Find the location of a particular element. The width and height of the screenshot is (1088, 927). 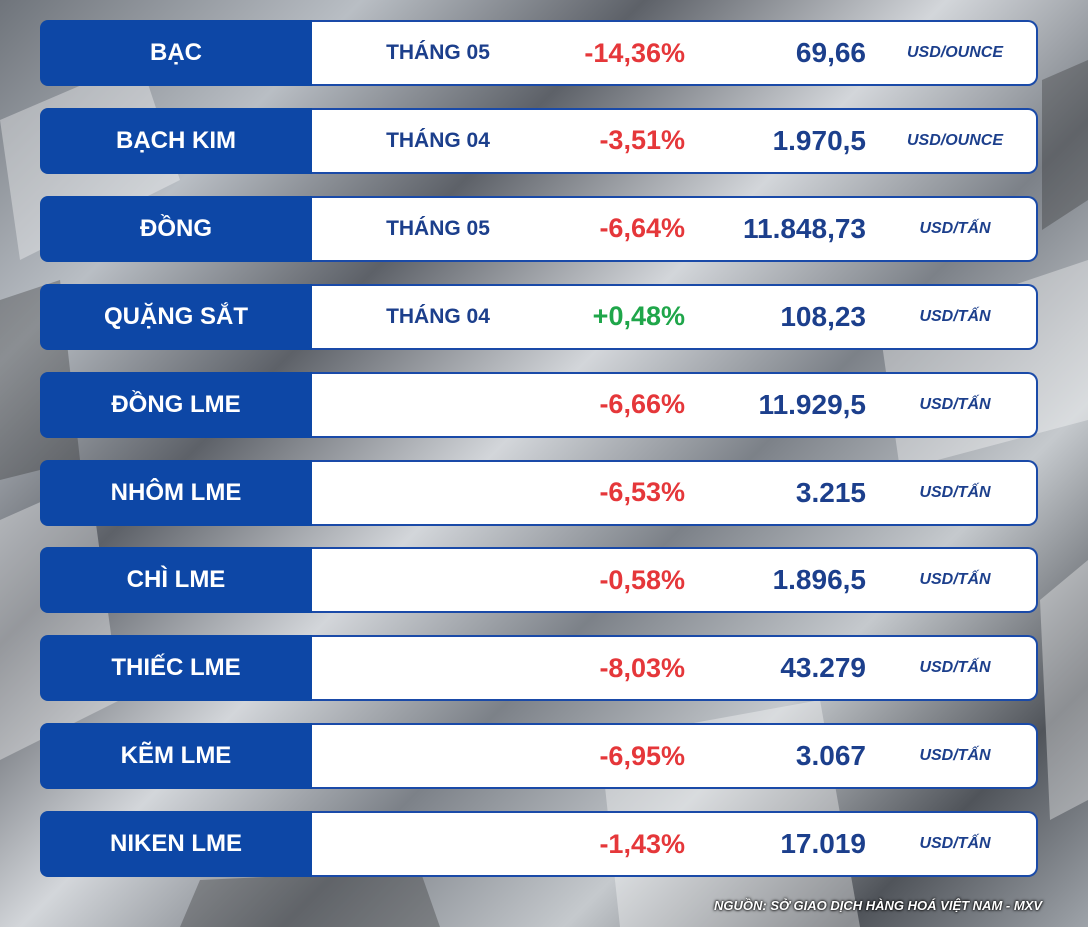

table-row: QUẶNG SẮT THÁNG 04 +0,48% 108,23 USD/TẤN is located at coordinates (541, 316).